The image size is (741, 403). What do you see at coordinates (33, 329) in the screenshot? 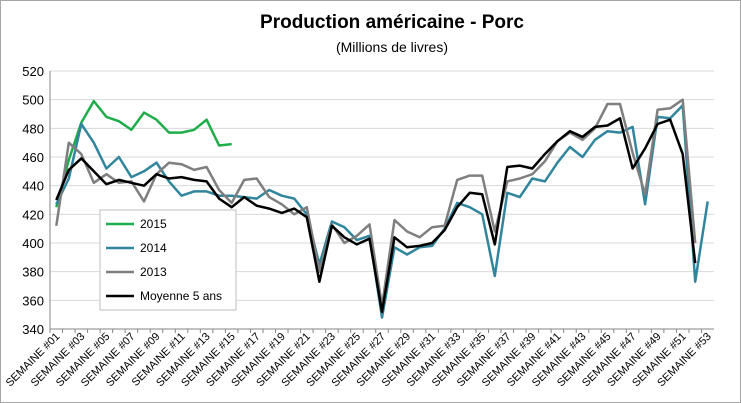
I see `y-tick-label: 340` at bounding box center [33, 329].